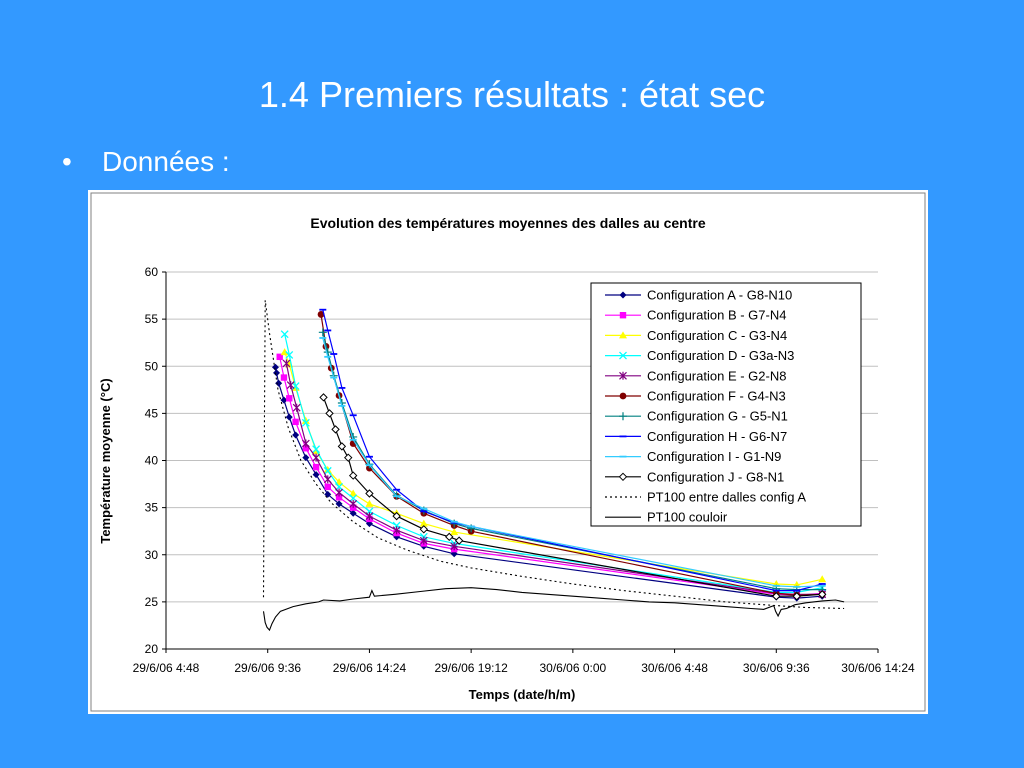 This screenshot has height=768, width=1024. Describe the element at coordinates (717, 436) in the screenshot. I see `legend-label: Configuration H - G6-N7` at that location.